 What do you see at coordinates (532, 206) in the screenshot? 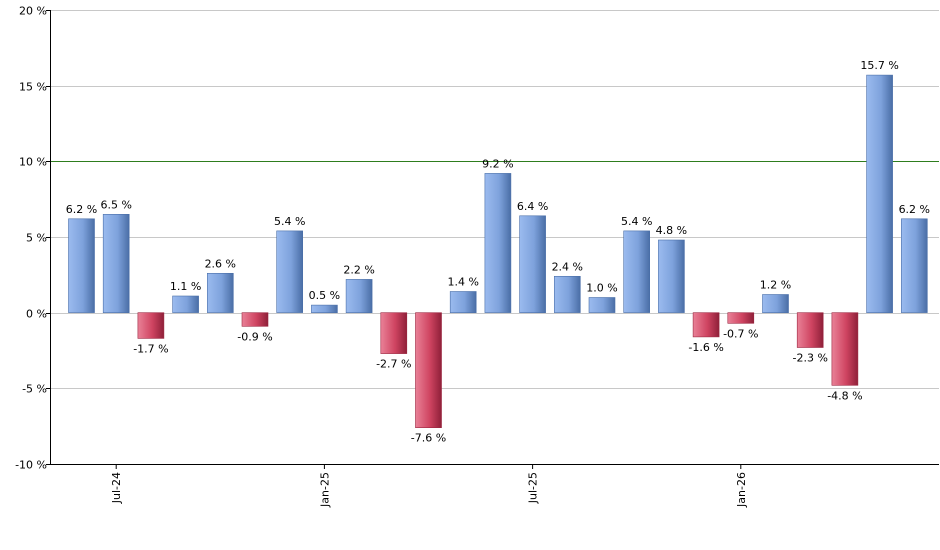
I see `data-label: 6.4 %` at bounding box center [532, 206].